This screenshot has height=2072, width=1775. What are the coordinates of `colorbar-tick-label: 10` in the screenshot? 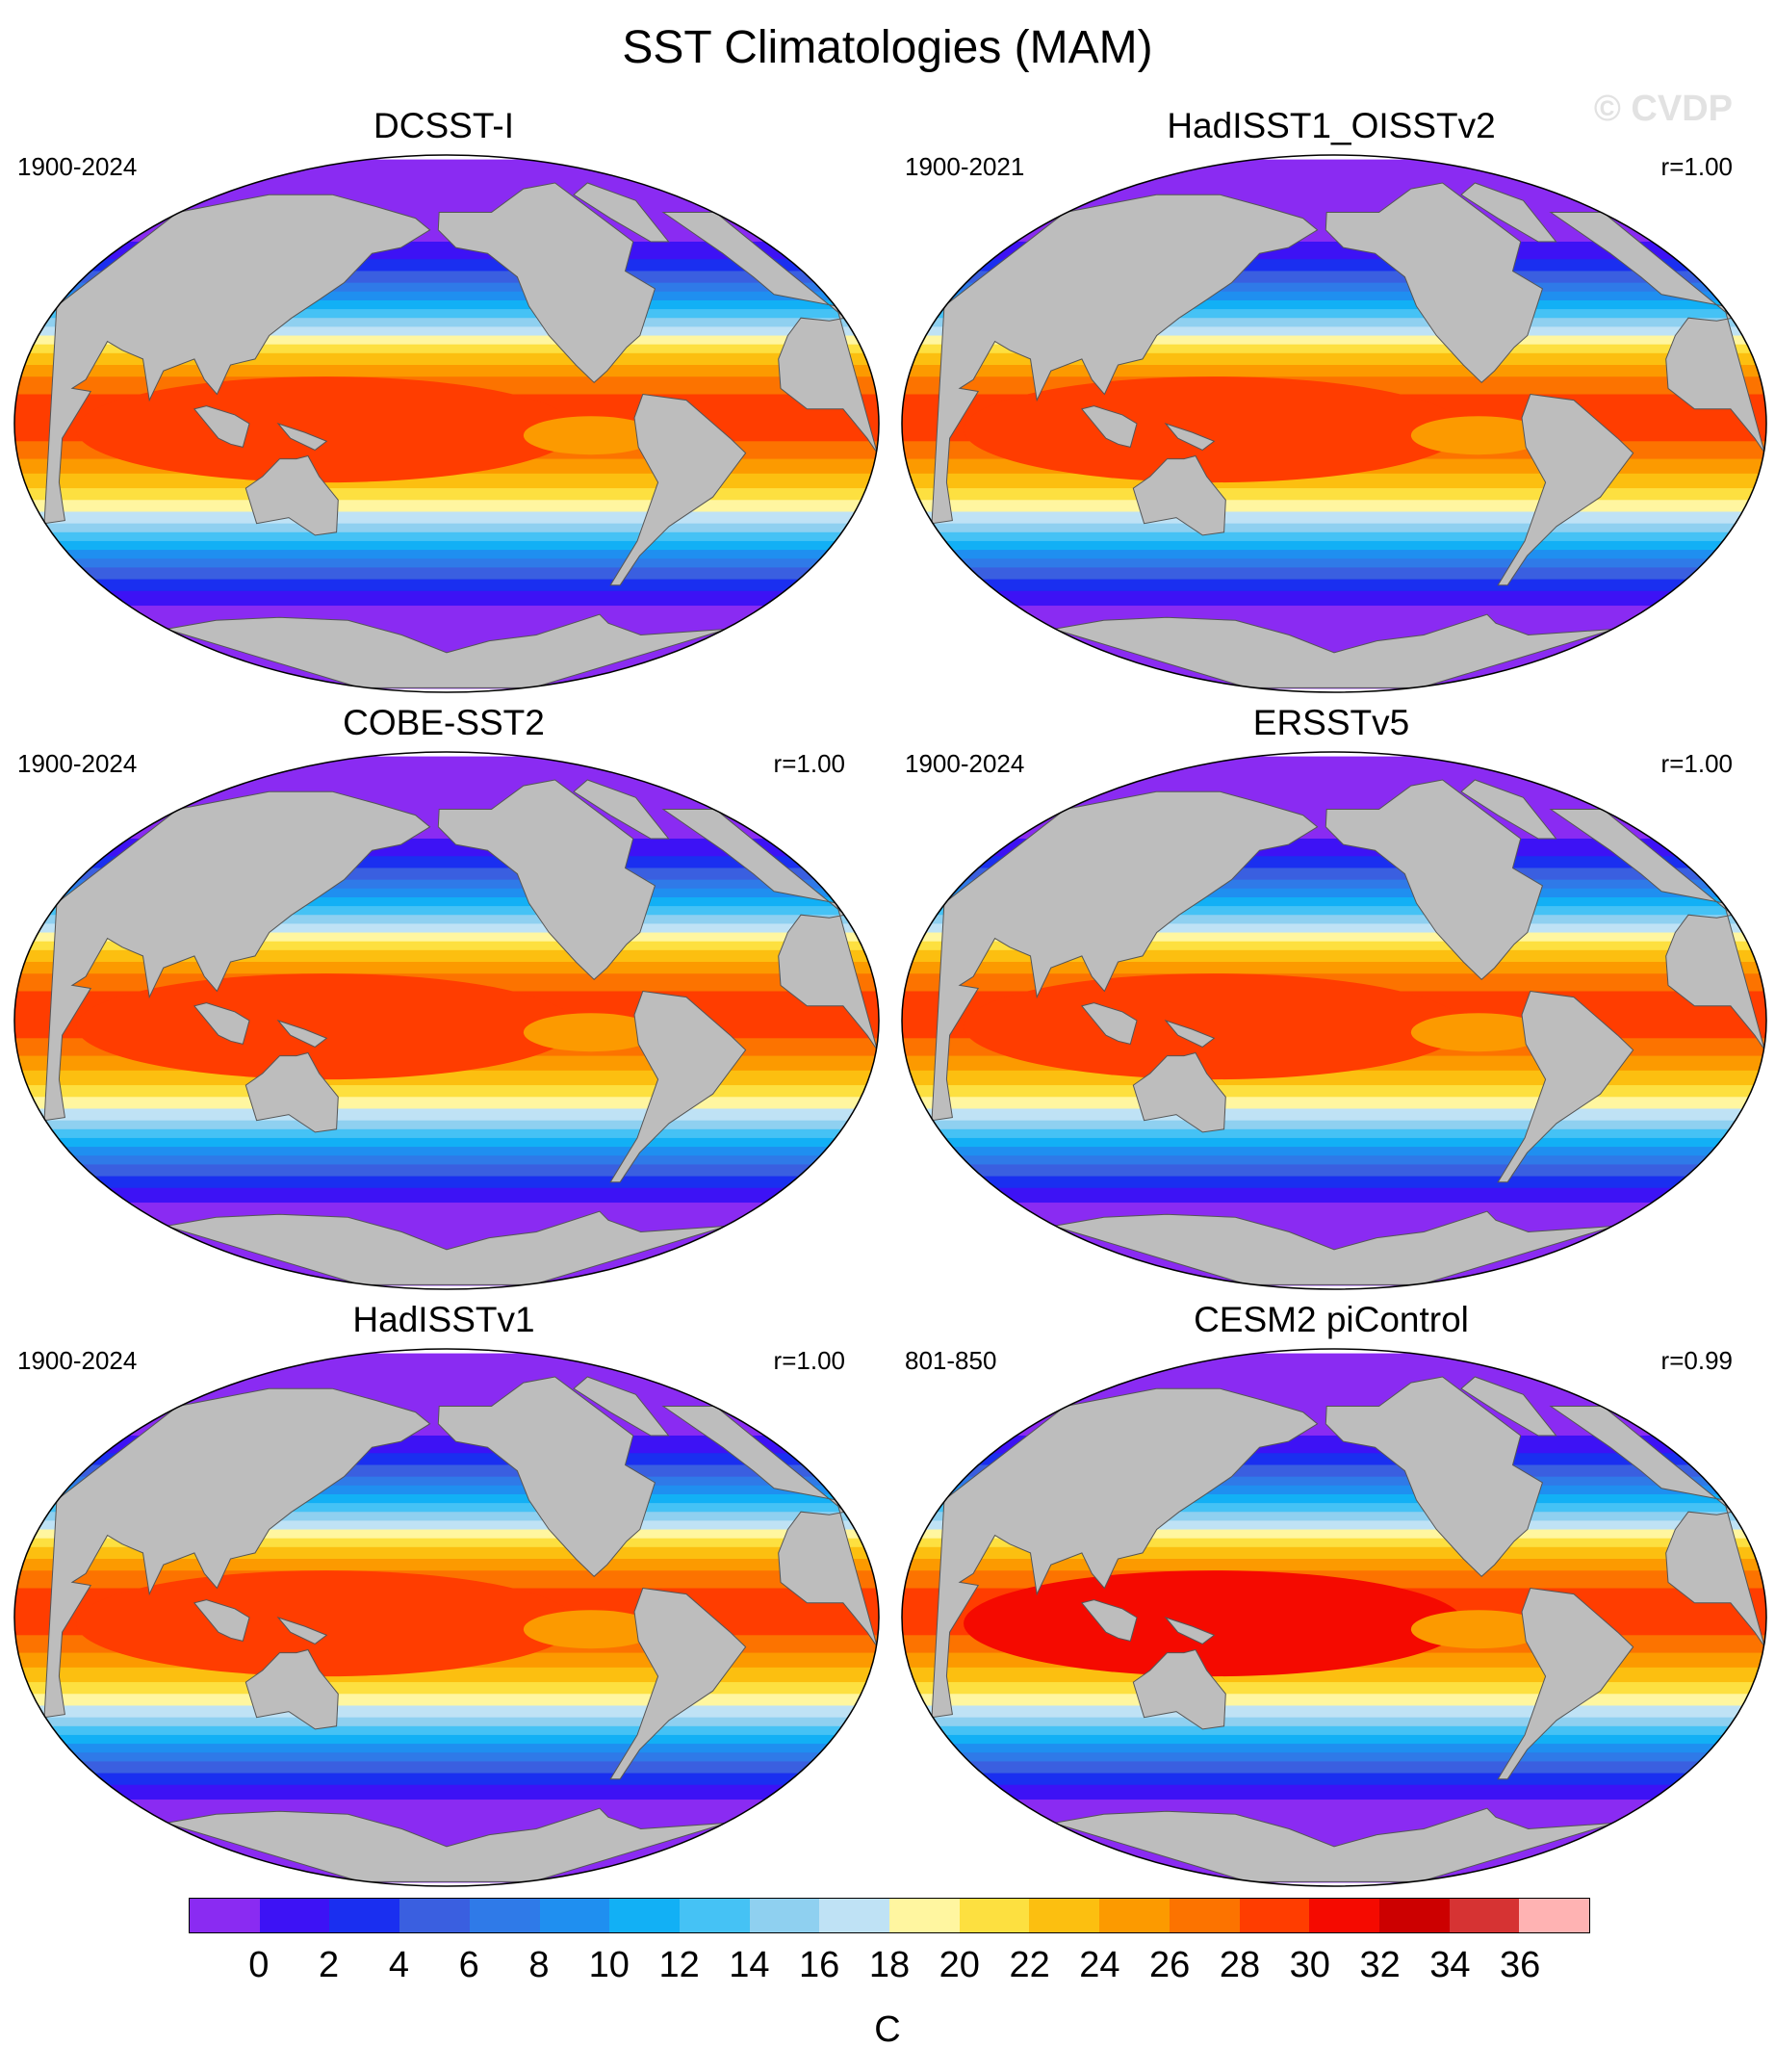 It's located at (609, 1965).